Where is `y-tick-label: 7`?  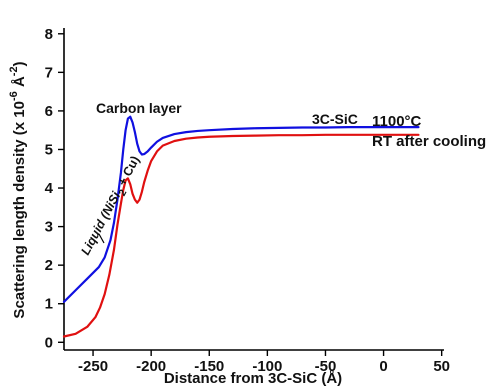
y-tick-label: 7 is located at coordinates (49, 72).